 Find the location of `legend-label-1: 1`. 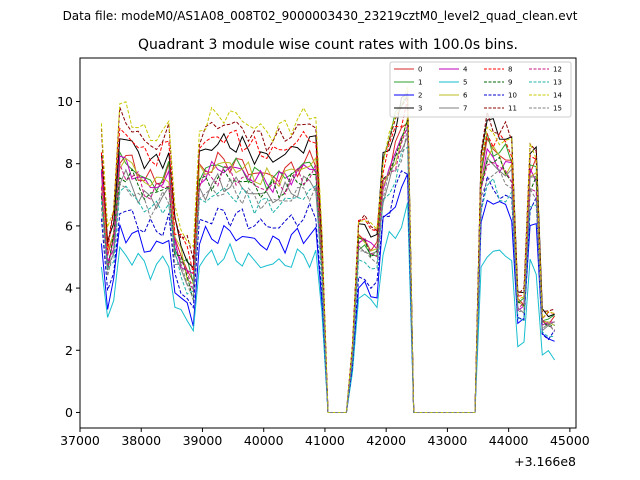

legend-label-1: 1 is located at coordinates (420, 83).